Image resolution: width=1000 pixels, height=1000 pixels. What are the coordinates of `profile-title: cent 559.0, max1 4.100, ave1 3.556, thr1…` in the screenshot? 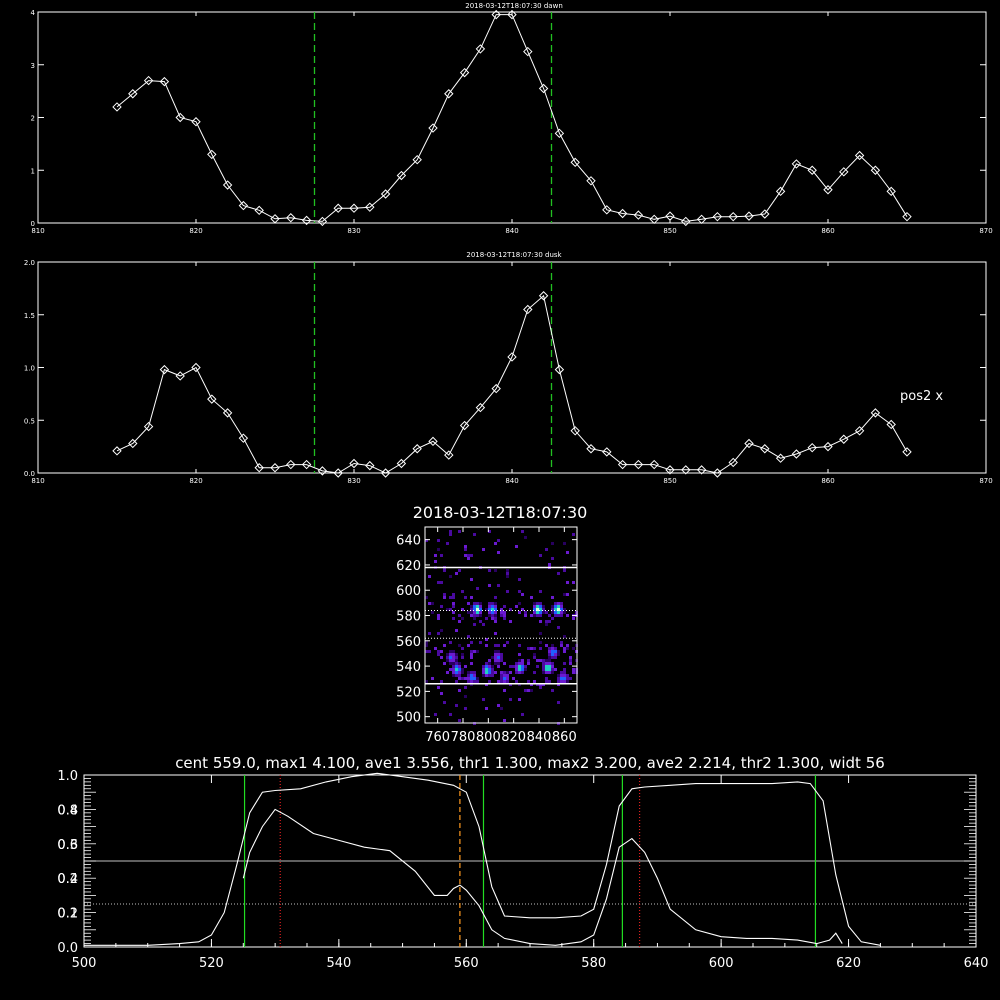 It's located at (530, 763).